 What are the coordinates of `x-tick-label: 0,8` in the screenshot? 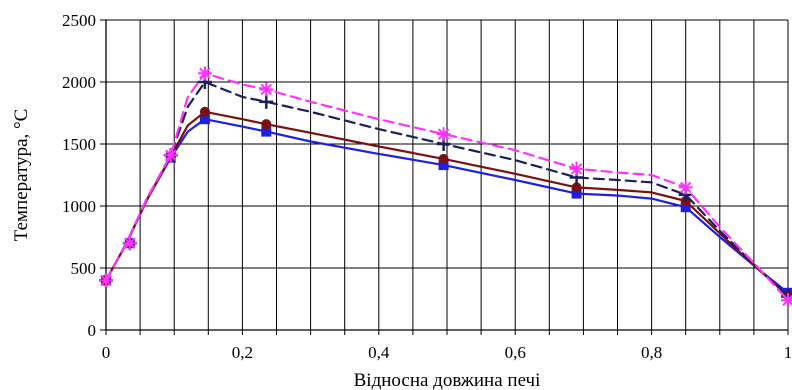 It's located at (651, 352).